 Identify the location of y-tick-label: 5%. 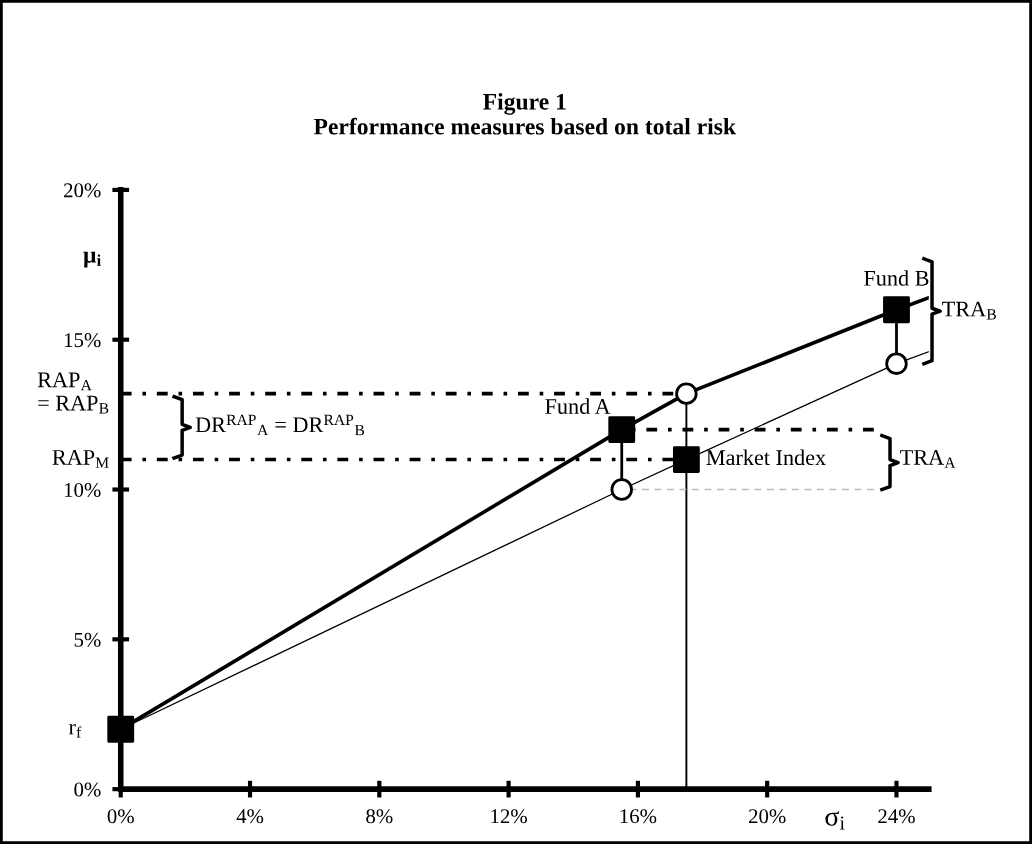
(87, 639).